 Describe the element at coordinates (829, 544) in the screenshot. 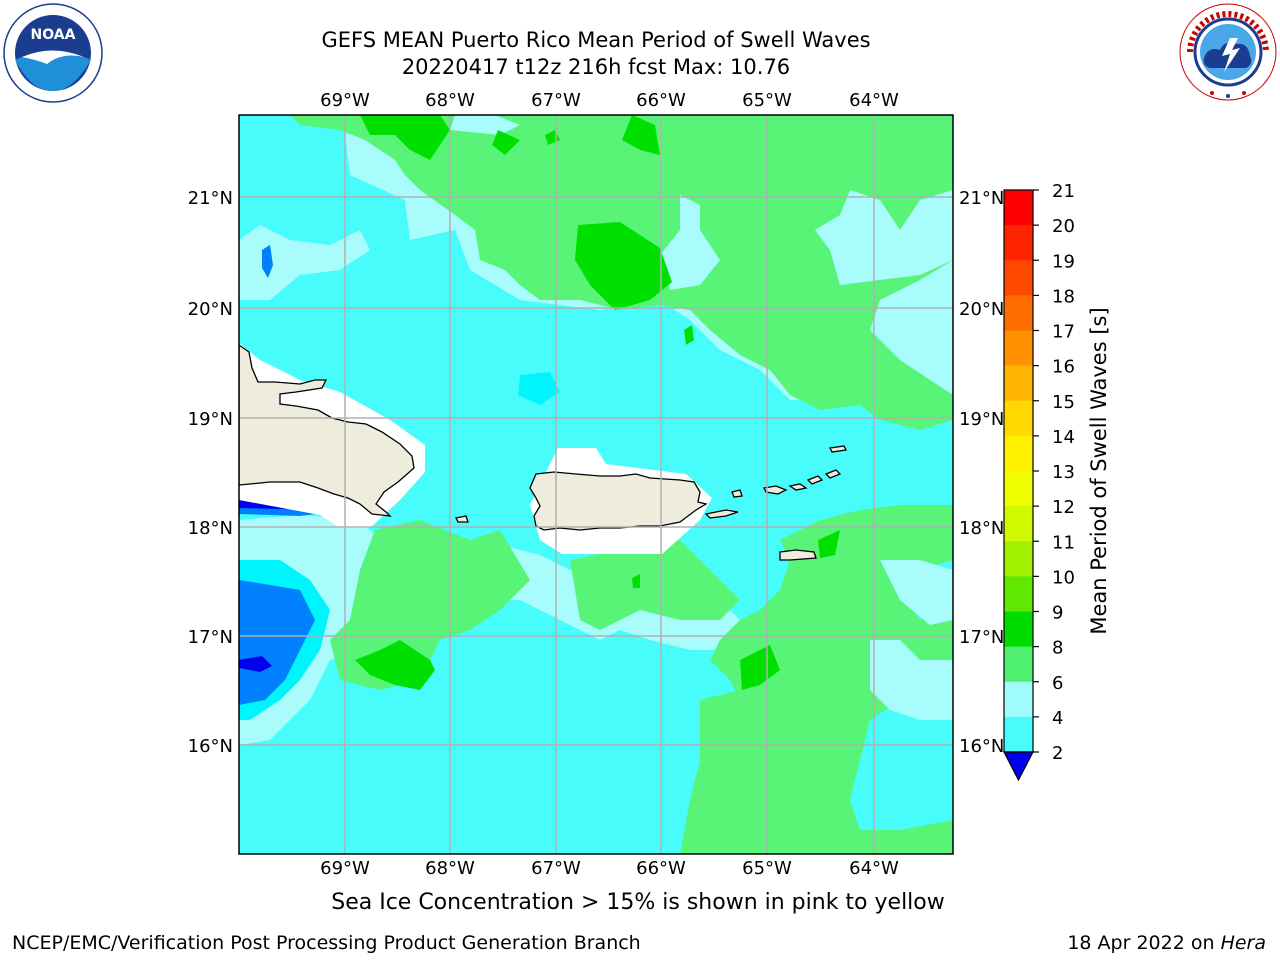

I see `contour-darkgreen-s4` at that location.